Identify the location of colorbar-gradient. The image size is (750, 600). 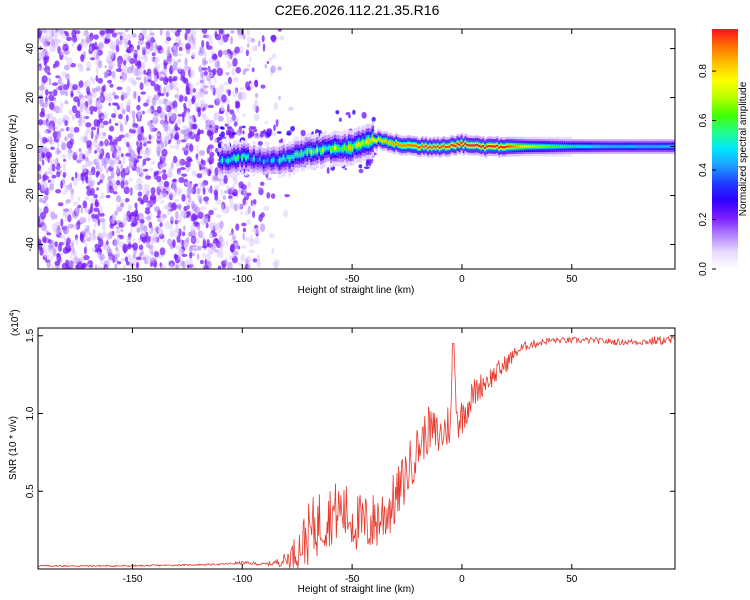
(725, 149).